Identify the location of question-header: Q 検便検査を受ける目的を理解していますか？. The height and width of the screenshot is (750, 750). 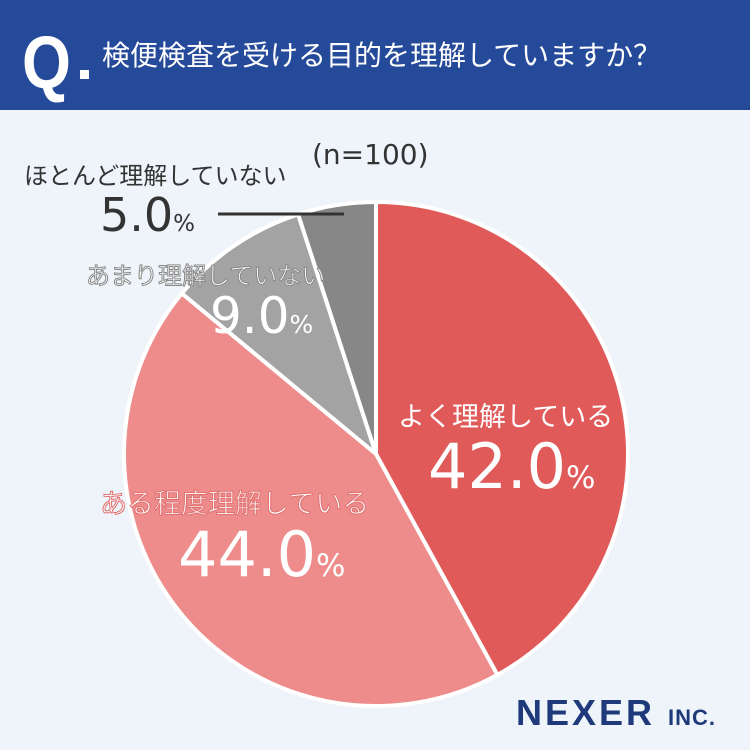
(375, 55).